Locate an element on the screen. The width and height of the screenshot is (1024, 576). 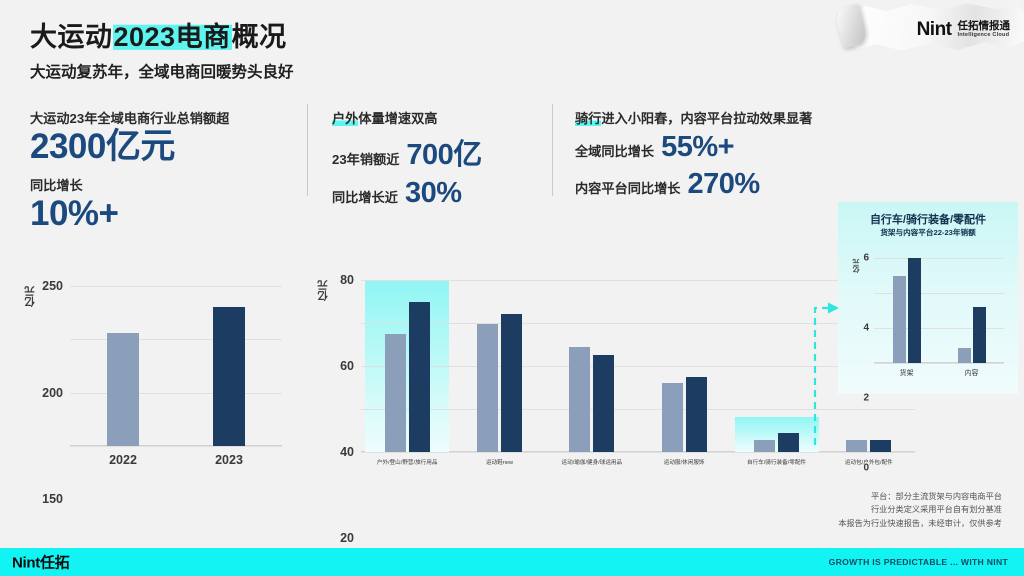
y-axis-tick: 200 is located at coordinates (52, 392).